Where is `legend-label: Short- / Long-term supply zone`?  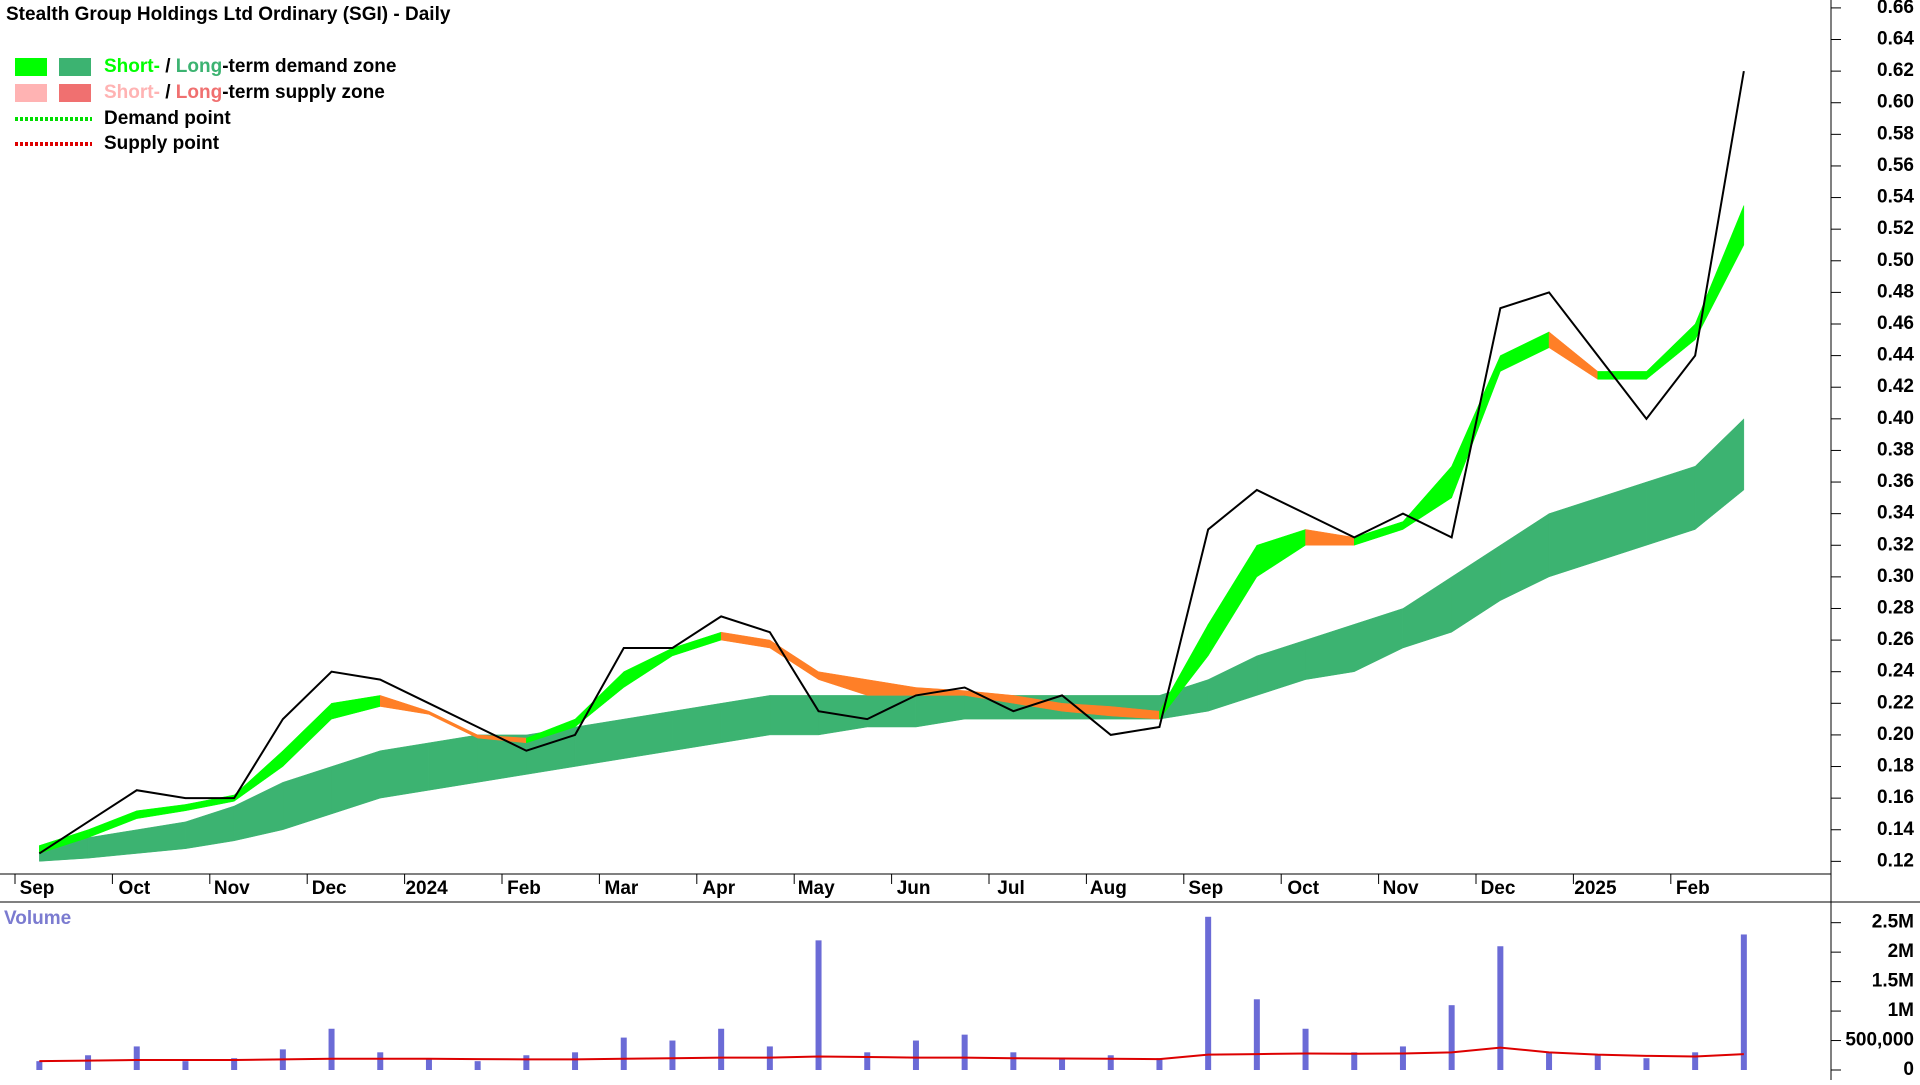 legend-label: Short- / Long-term supply zone is located at coordinates (244, 92).